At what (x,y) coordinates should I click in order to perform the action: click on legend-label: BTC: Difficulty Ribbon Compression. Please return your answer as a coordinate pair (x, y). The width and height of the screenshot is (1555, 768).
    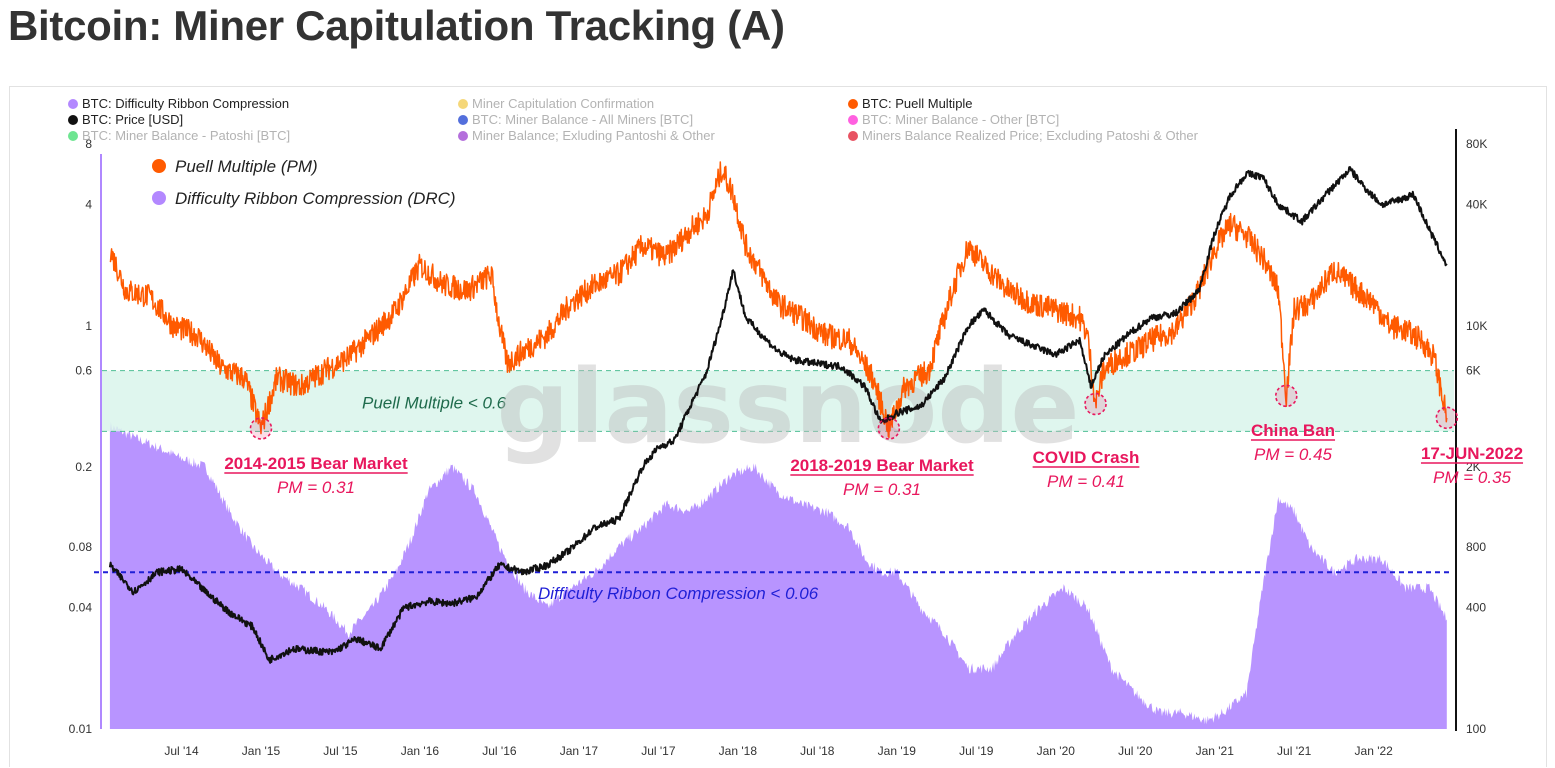
    Looking at the image, I should click on (185, 103).